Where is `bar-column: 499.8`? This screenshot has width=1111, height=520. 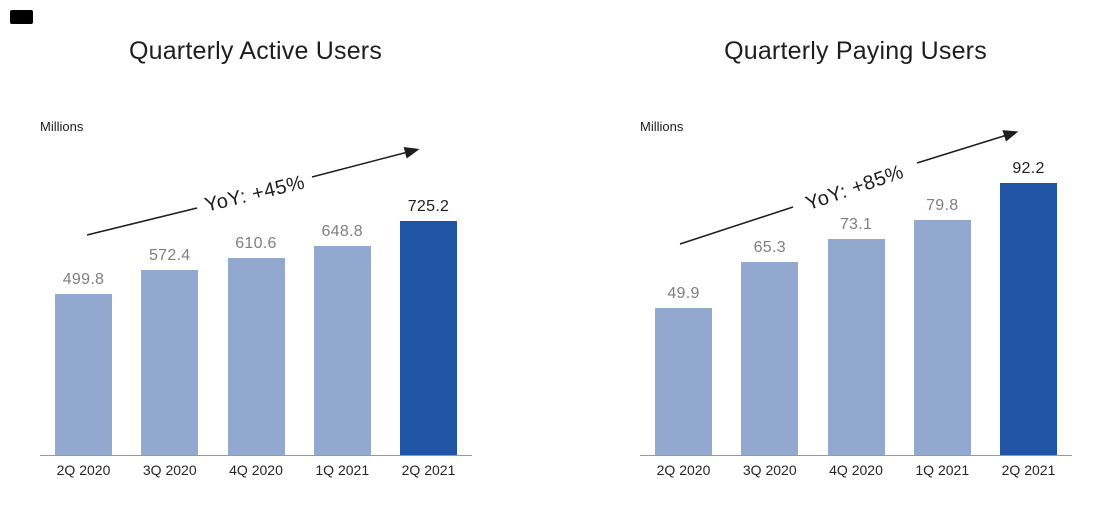
bar-column: 499.8 is located at coordinates (83, 297).